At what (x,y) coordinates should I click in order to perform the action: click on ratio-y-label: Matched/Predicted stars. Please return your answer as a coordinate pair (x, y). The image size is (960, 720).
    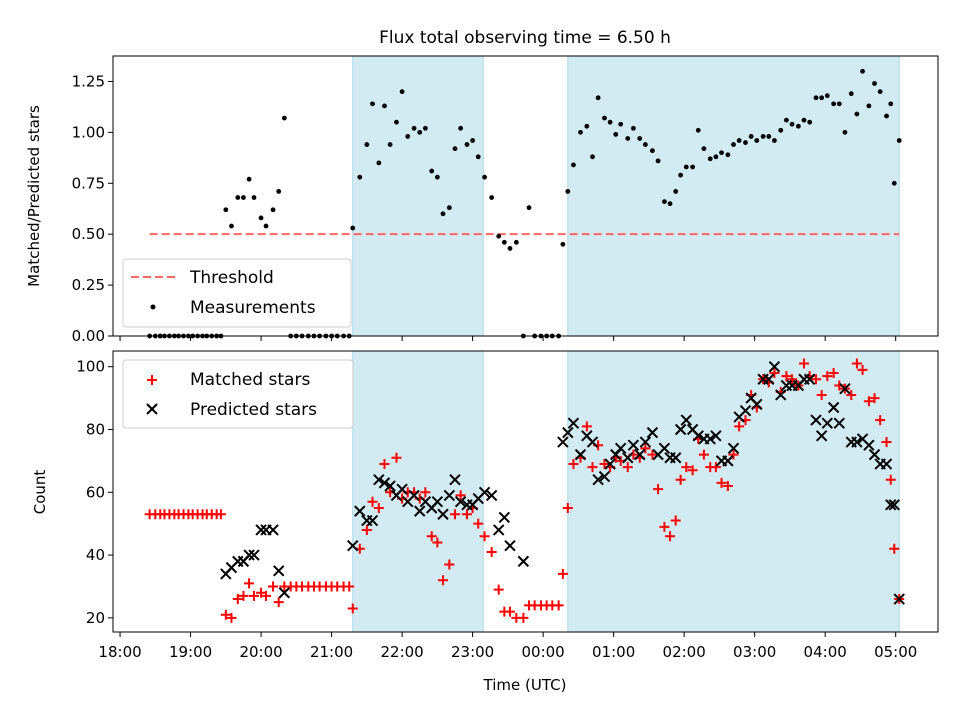
    Looking at the image, I should click on (34, 196).